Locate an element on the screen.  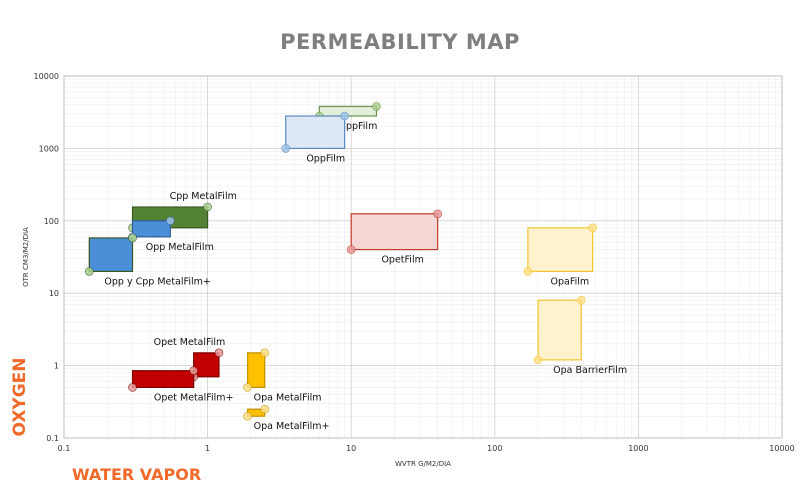
x-tick-label: 1 is located at coordinates (207, 448).